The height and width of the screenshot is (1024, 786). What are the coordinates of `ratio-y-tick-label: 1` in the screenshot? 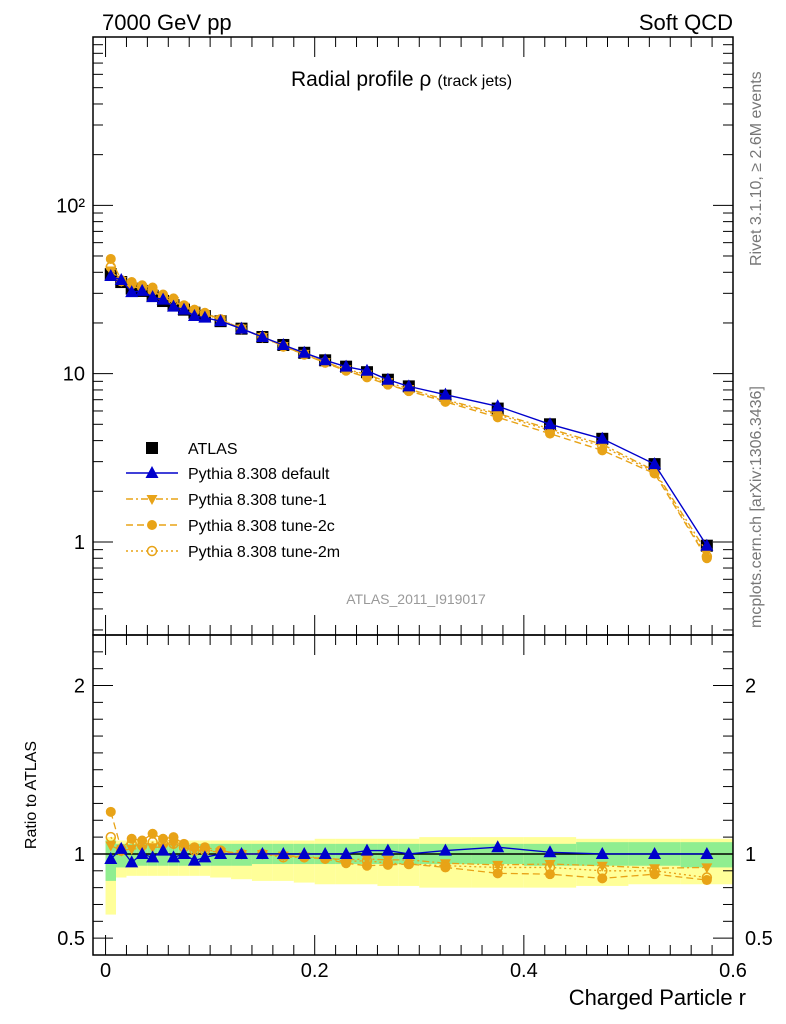 It's located at (79, 855).